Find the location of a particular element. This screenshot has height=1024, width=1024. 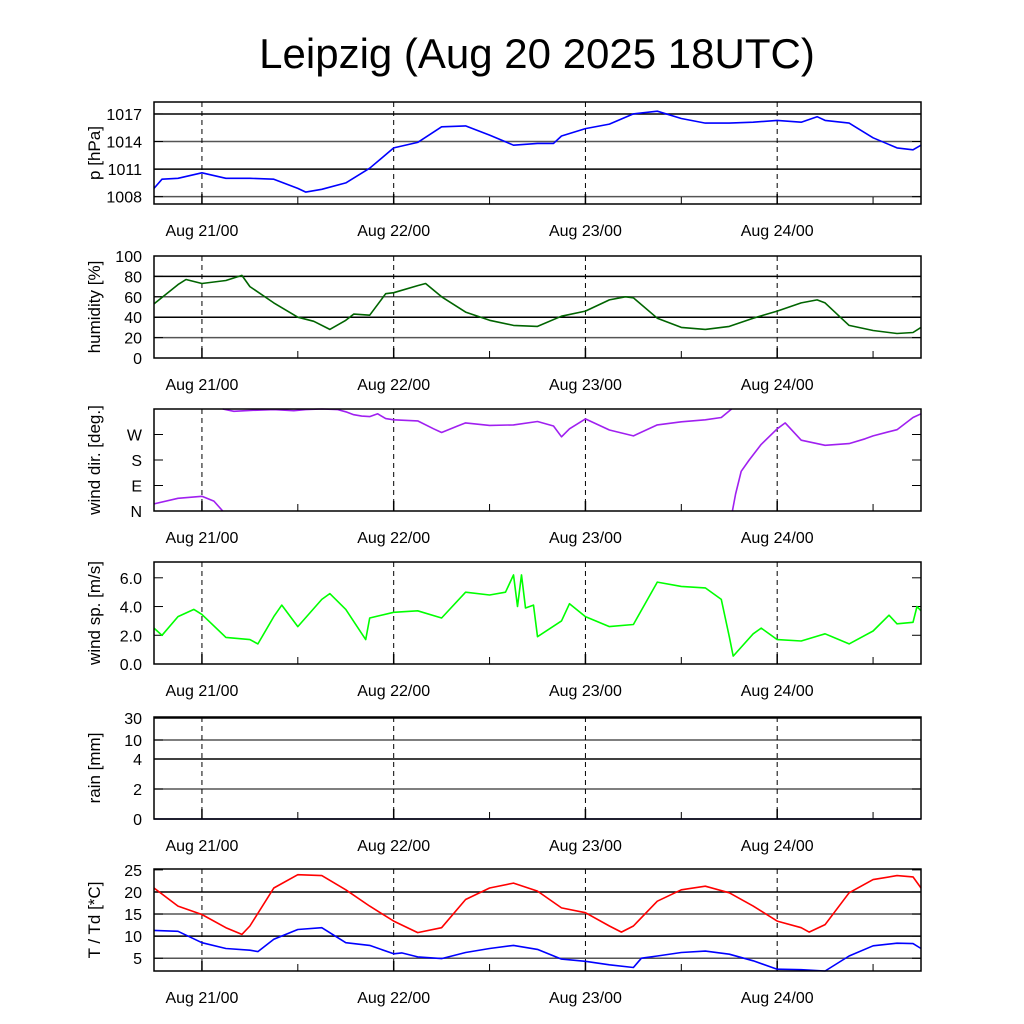

y-tick-label: 0.0 is located at coordinates (131, 665).